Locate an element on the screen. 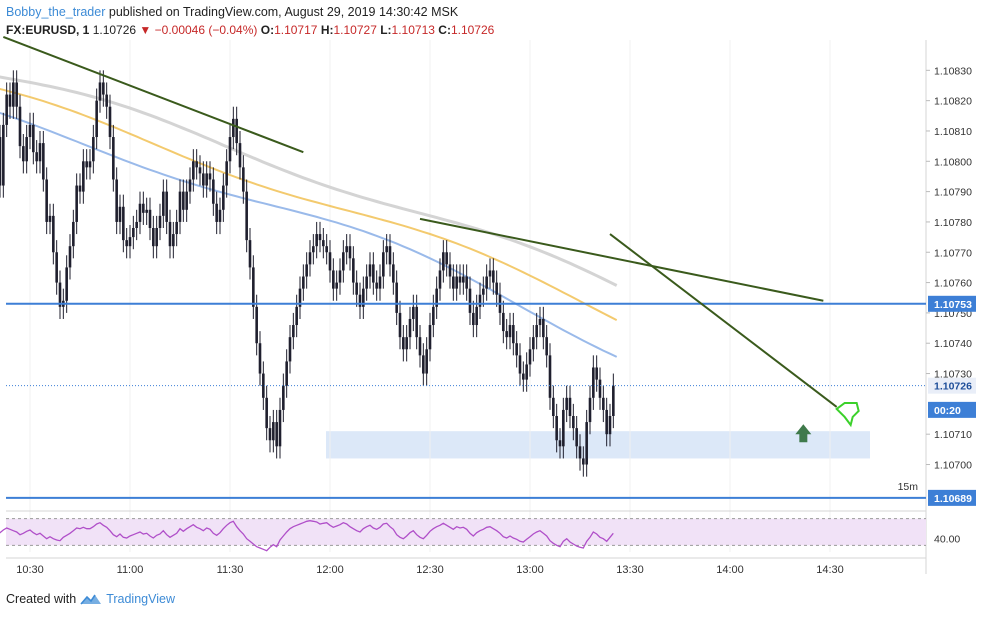 The height and width of the screenshot is (618, 988). symbol-name: FX:EURUSD, 1 is located at coordinates (48, 30).